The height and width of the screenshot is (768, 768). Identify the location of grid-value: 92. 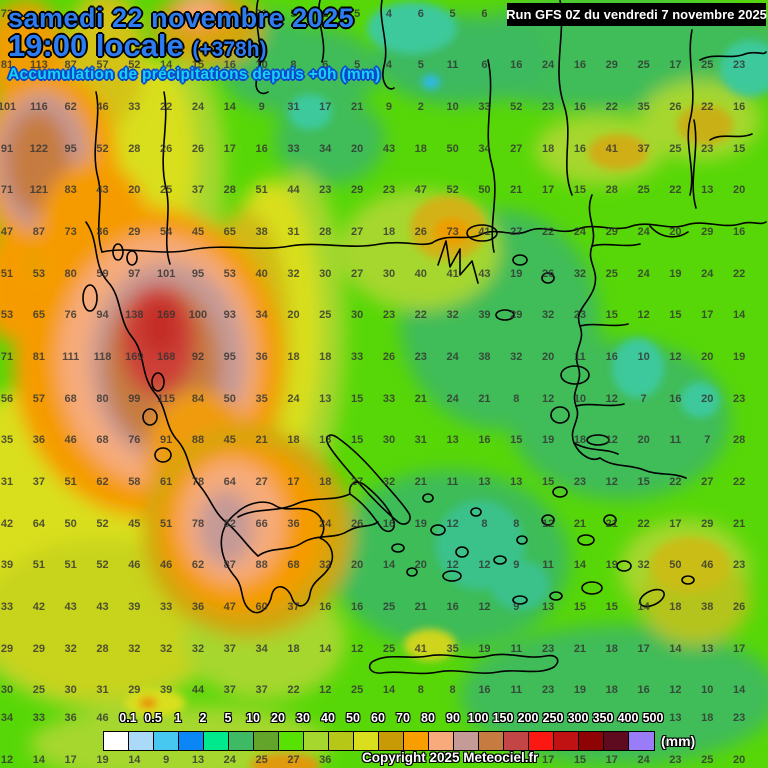
(198, 357).